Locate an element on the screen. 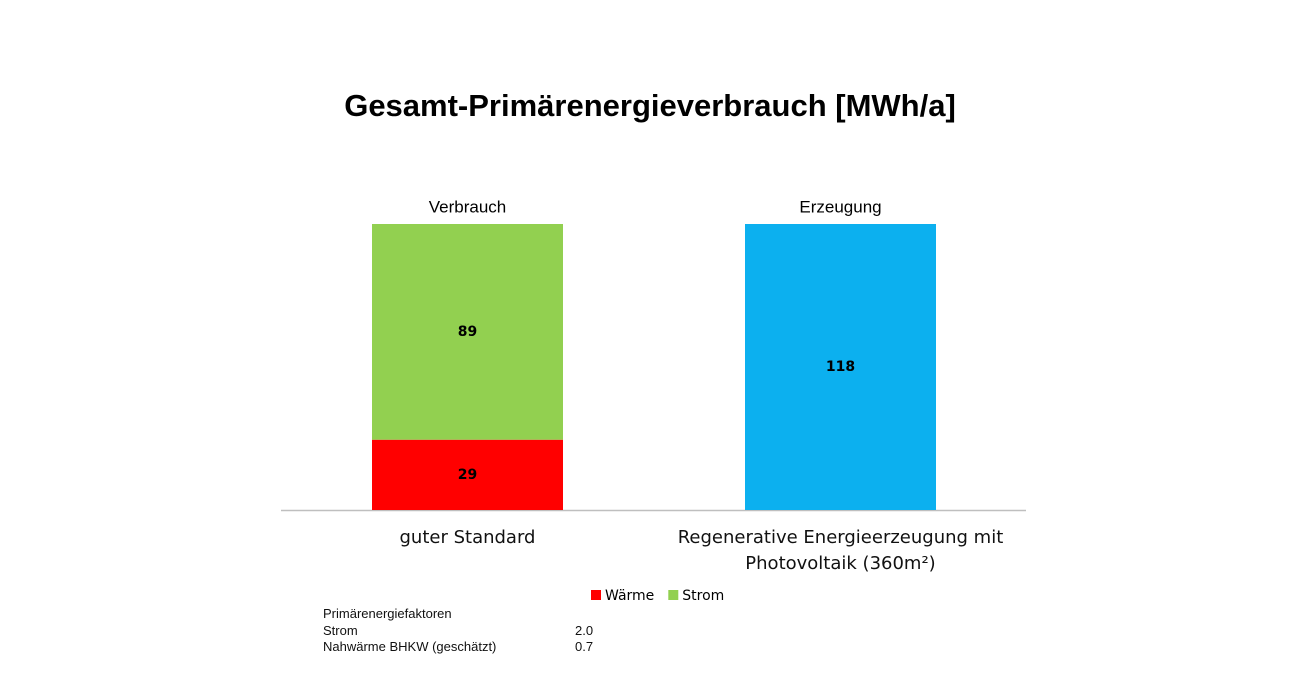 The height and width of the screenshot is (694, 1300). data-label: 29 is located at coordinates (467, 475).